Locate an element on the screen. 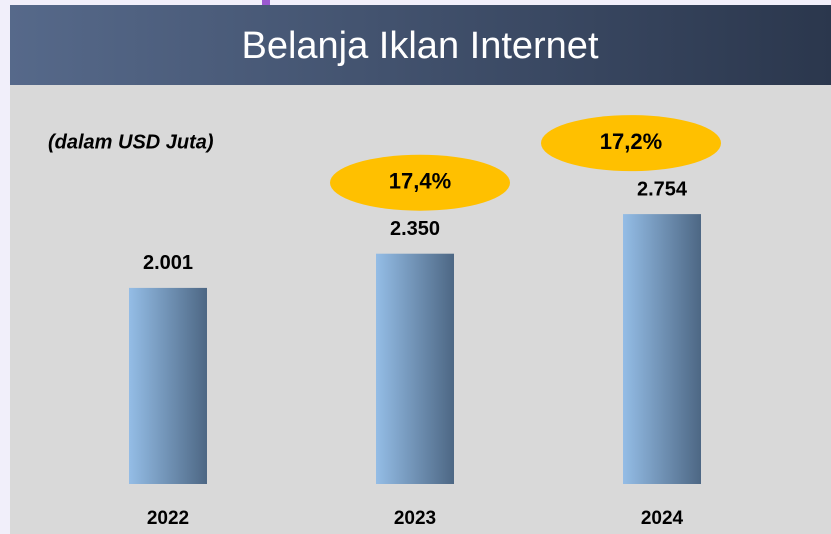 The image size is (831, 534). growth-label: 17,2% is located at coordinates (631, 141).